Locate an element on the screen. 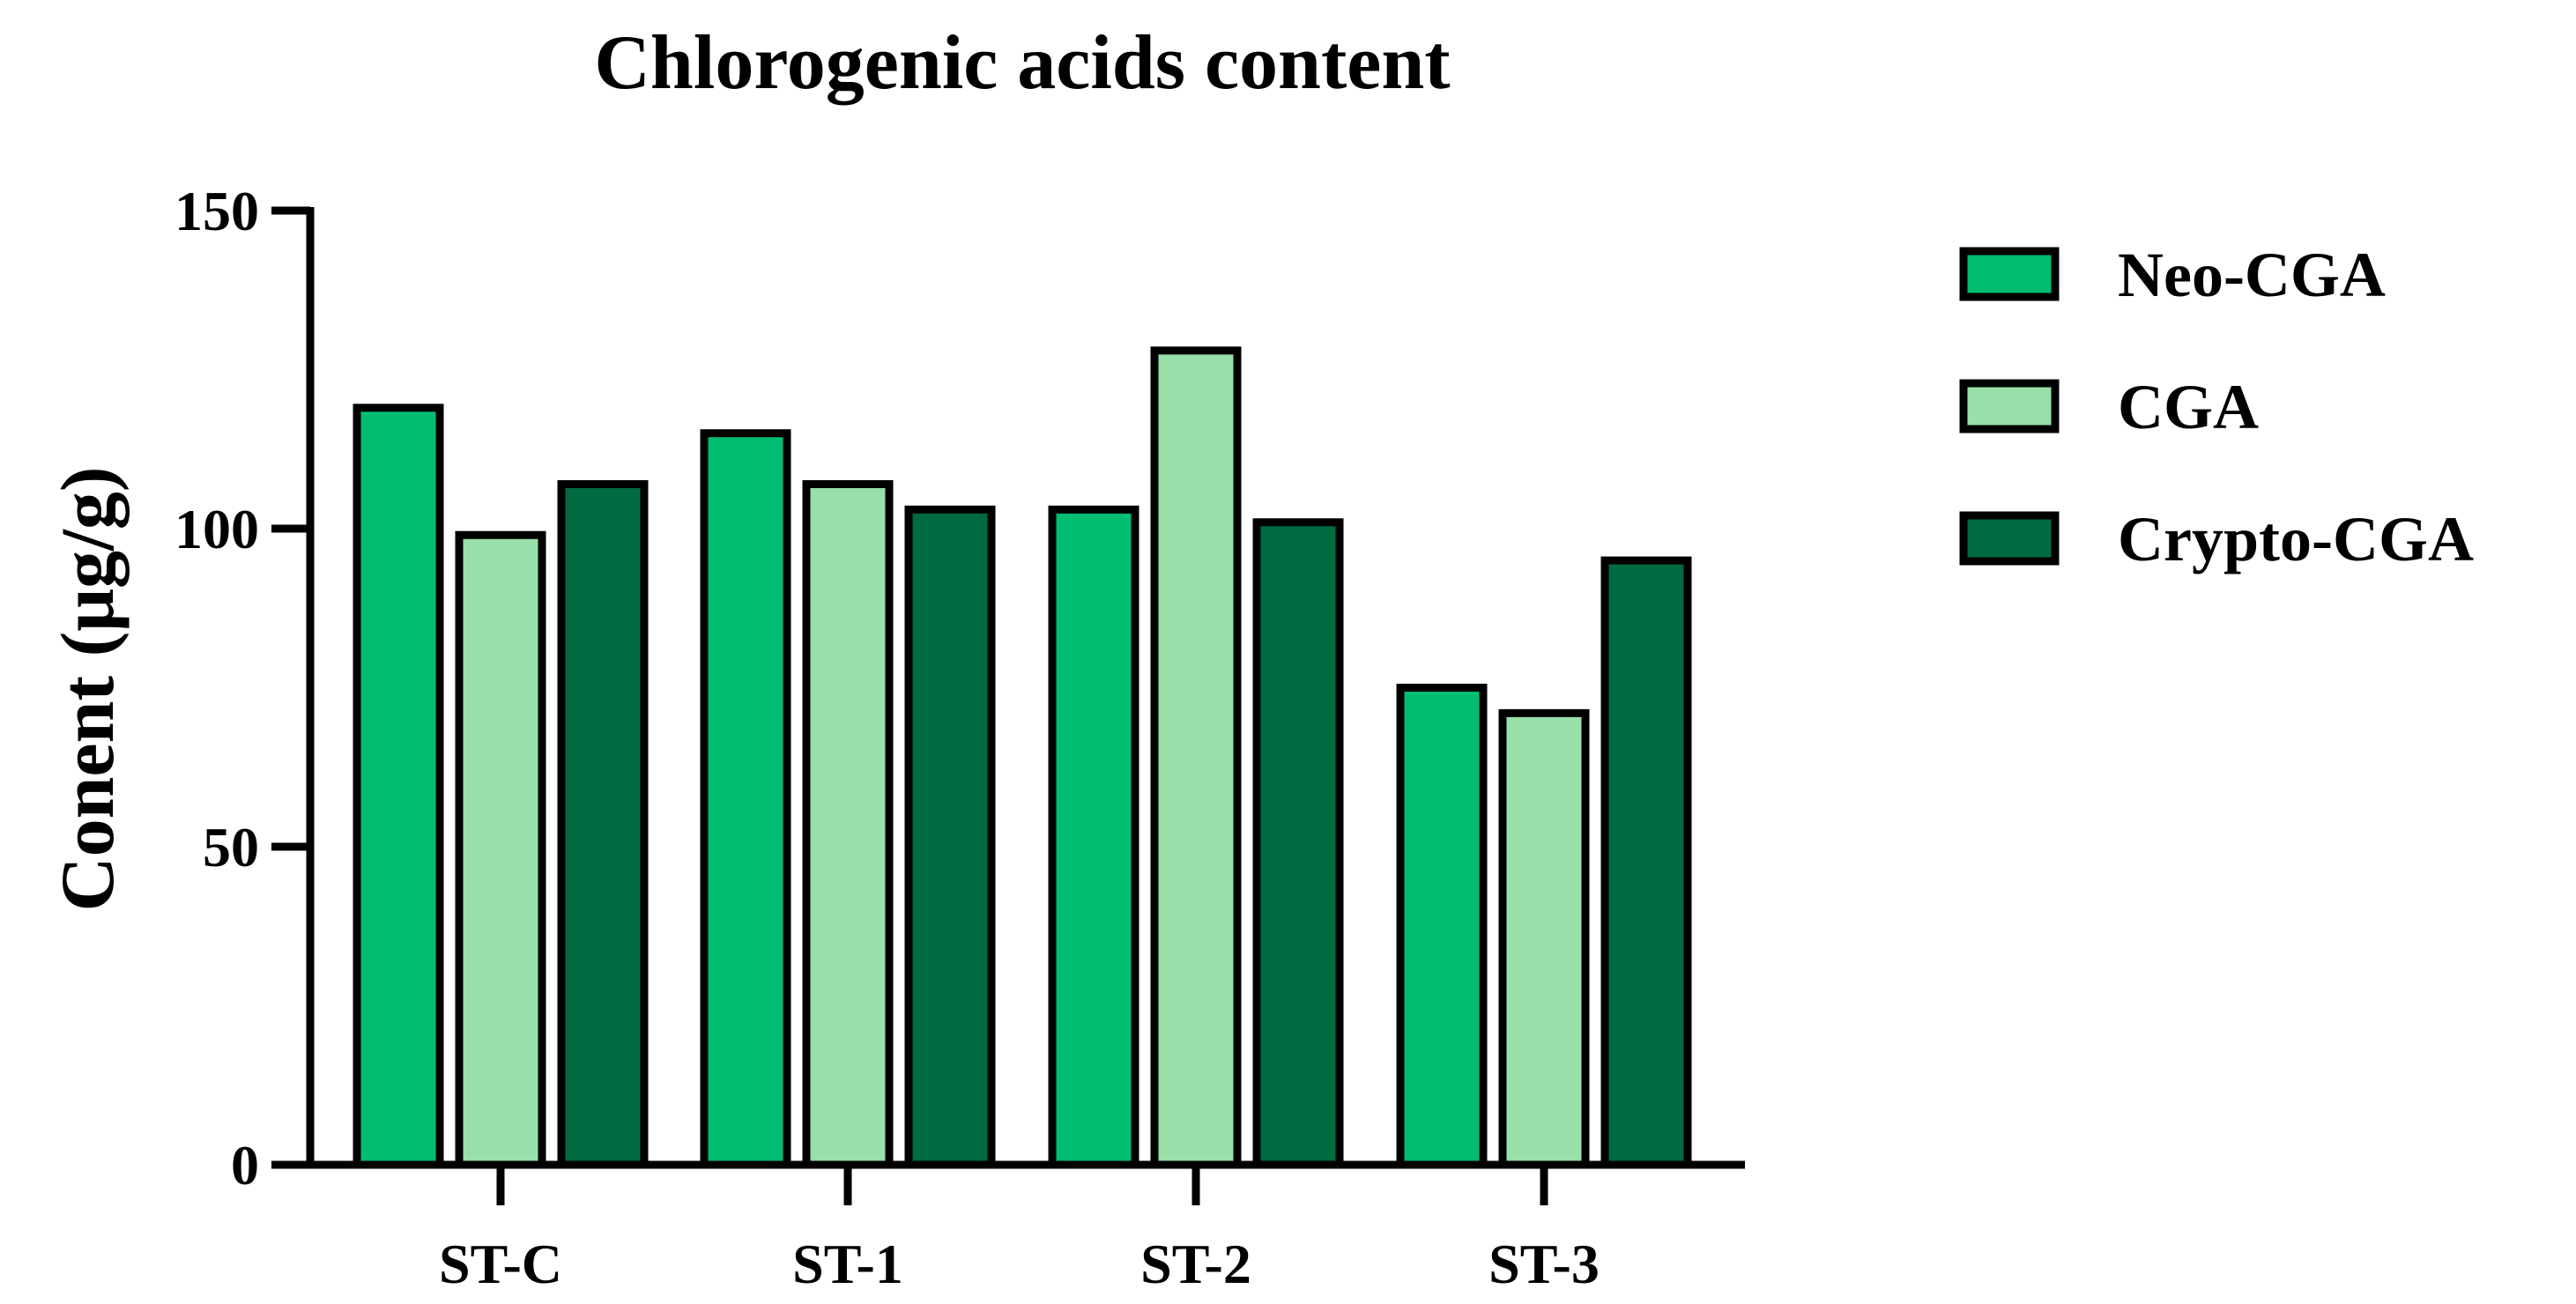 This screenshot has width=2576, height=1304. legend-label-neo-cga: Neo-CGA is located at coordinates (2252, 275).